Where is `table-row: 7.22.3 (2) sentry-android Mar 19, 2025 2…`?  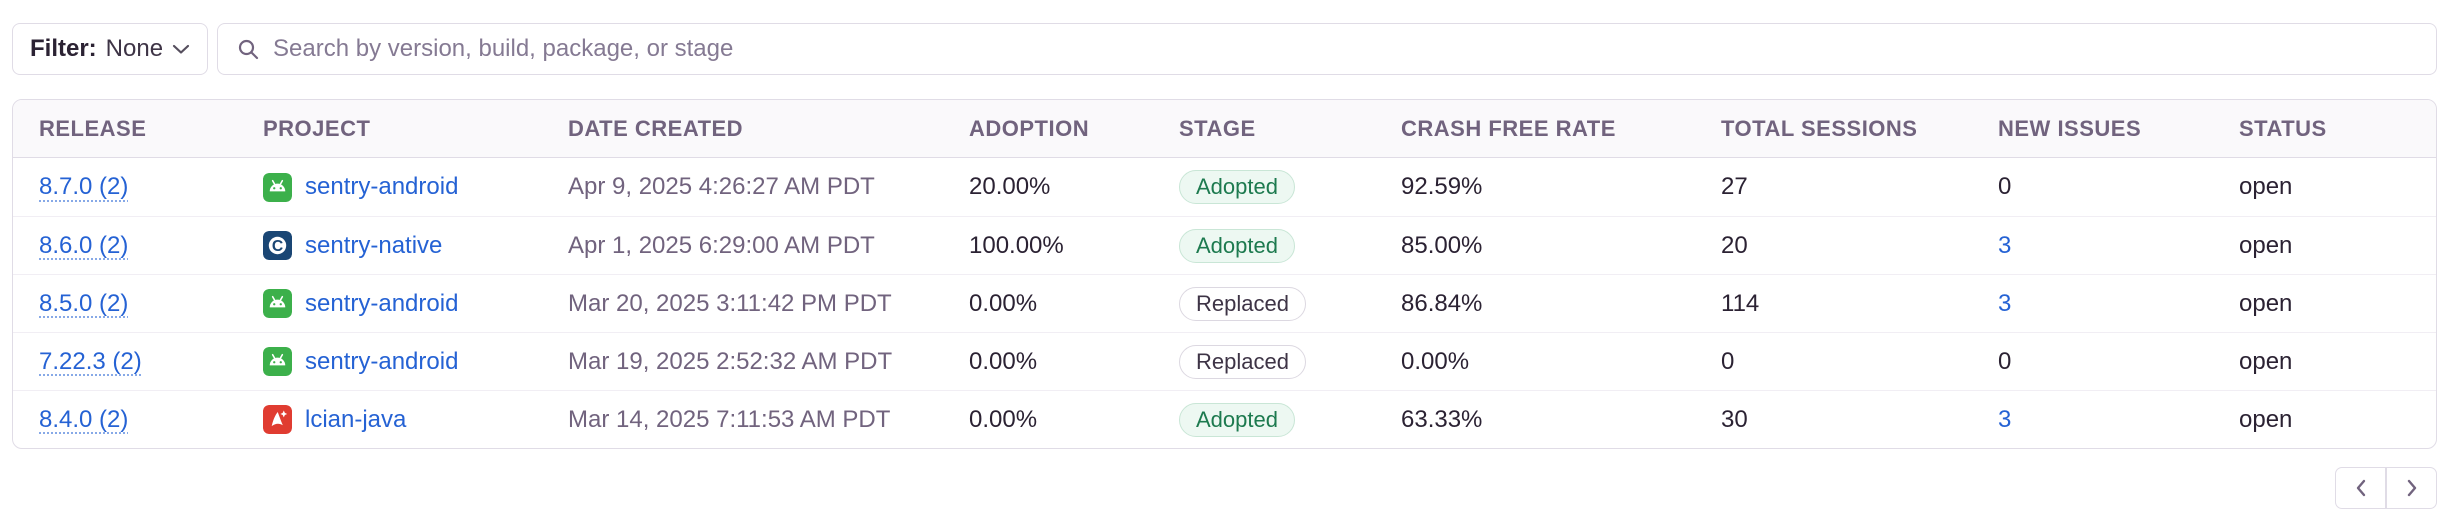
table-row: 7.22.3 (2) sentry-android Mar 19, 2025 2… is located at coordinates (1224, 361).